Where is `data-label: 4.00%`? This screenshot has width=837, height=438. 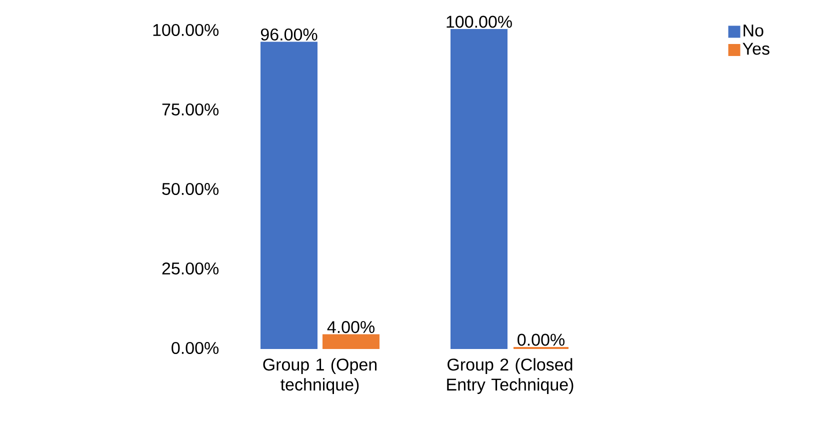
data-label: 4.00% is located at coordinates (350, 327).